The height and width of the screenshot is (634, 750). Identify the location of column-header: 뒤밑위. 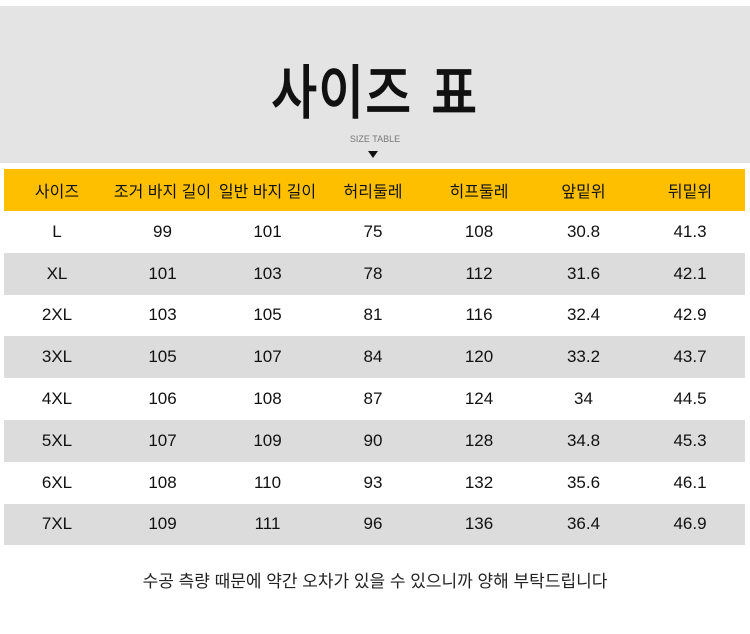
(690, 192).